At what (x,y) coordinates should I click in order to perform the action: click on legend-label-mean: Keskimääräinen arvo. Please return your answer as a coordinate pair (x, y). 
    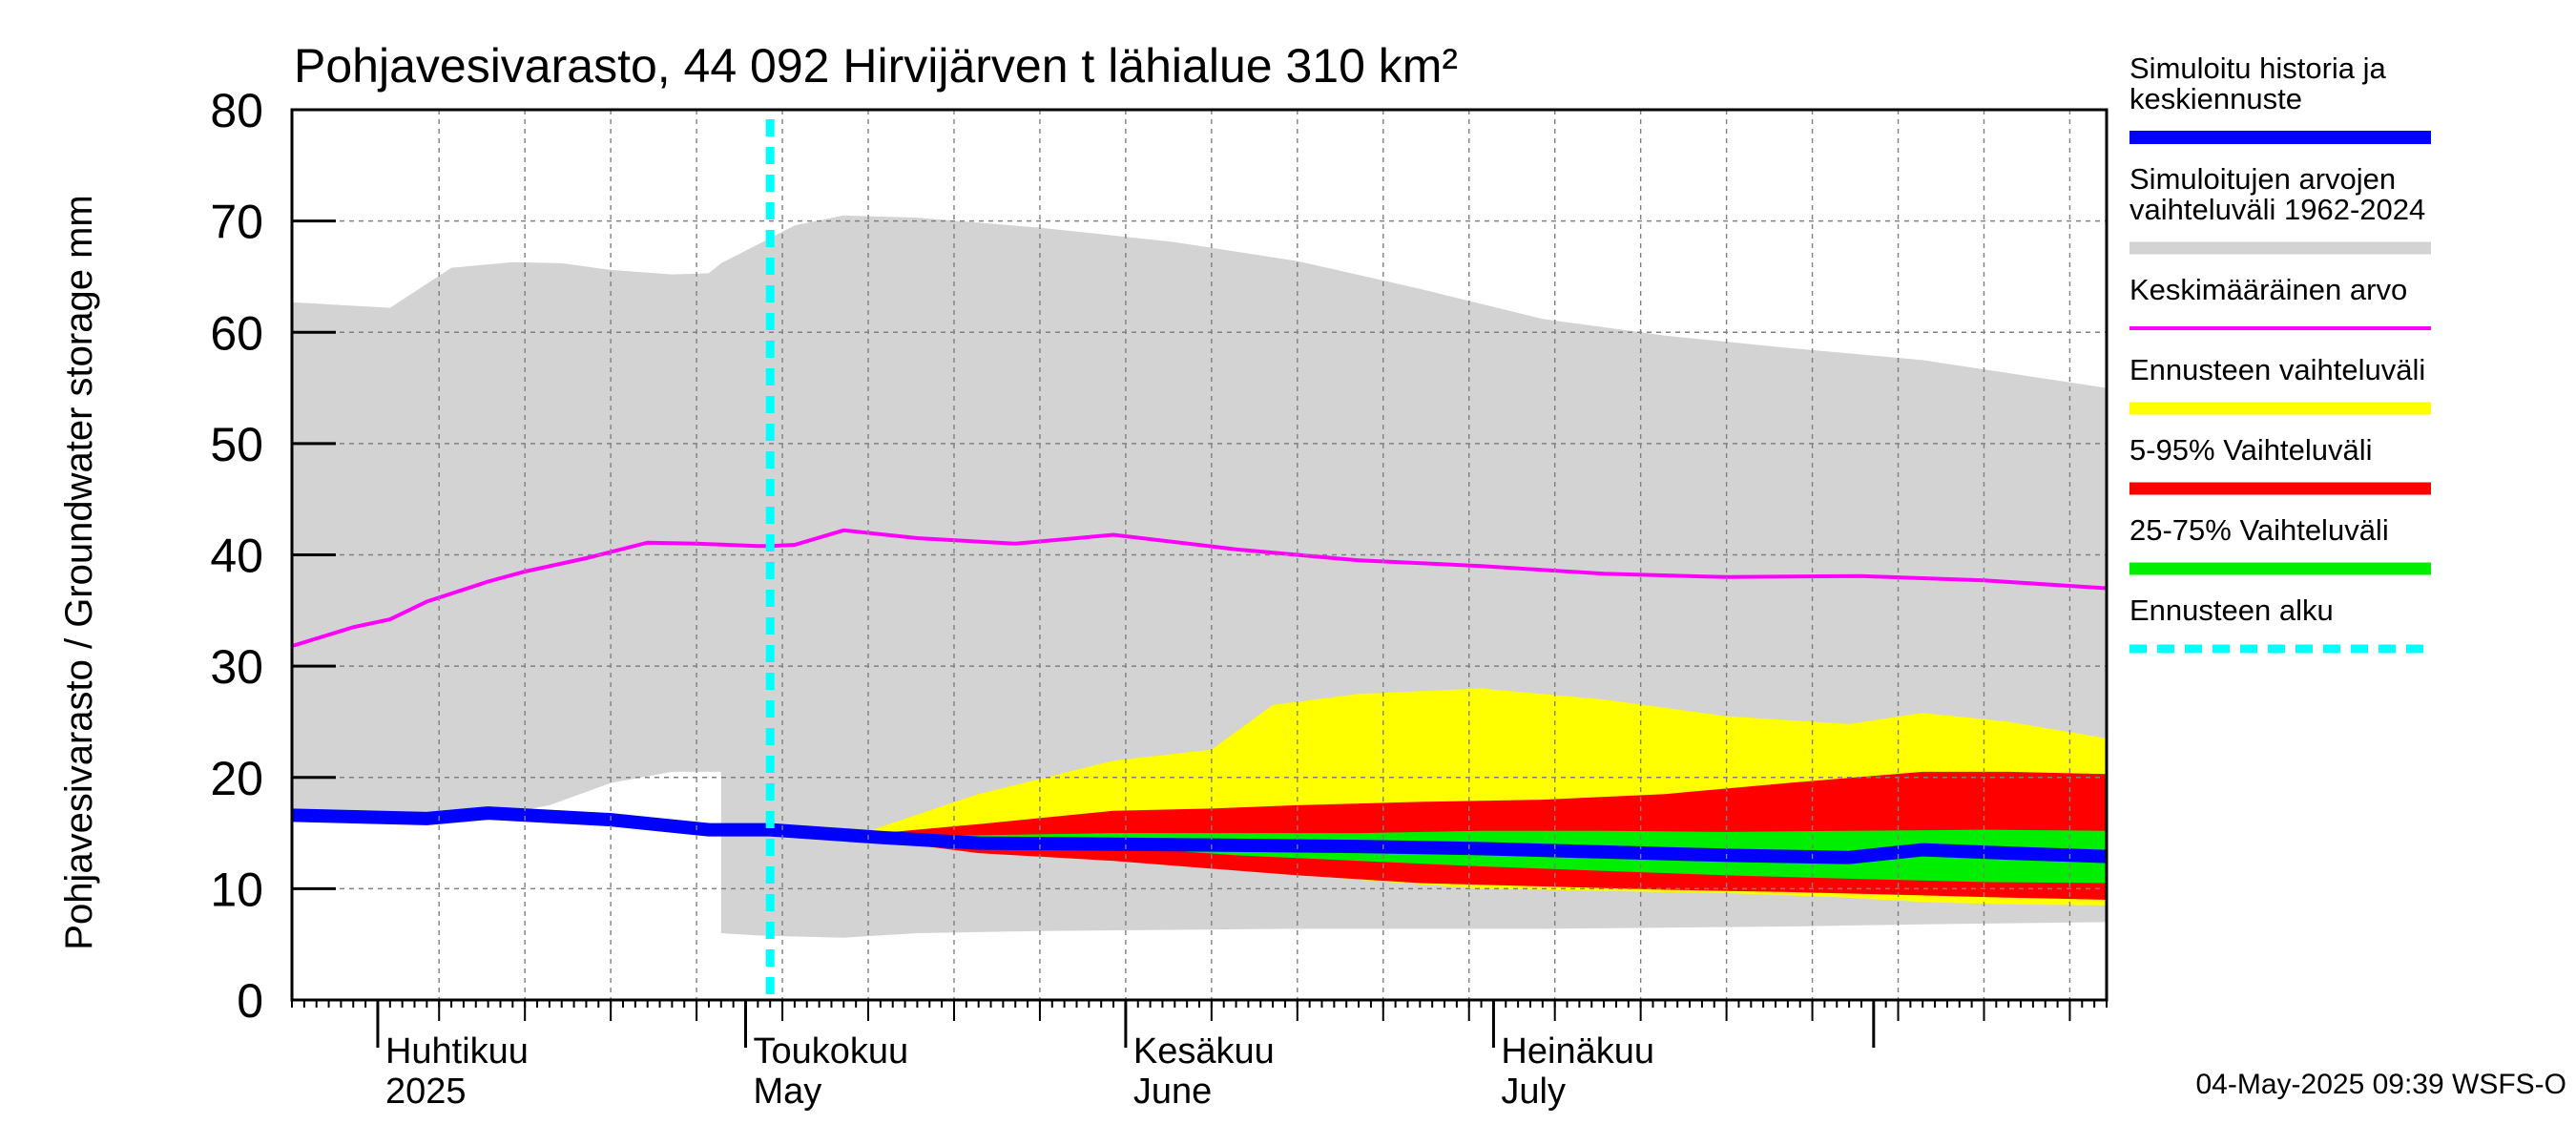
    Looking at the image, I should click on (2268, 289).